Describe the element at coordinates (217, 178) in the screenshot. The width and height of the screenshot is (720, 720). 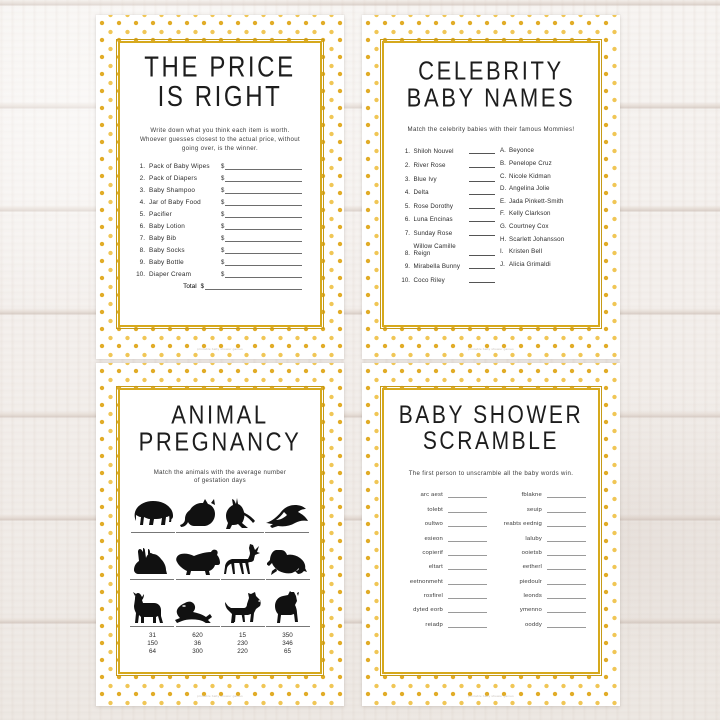
I see `table-row: 2. Pack of Diapers $` at that location.